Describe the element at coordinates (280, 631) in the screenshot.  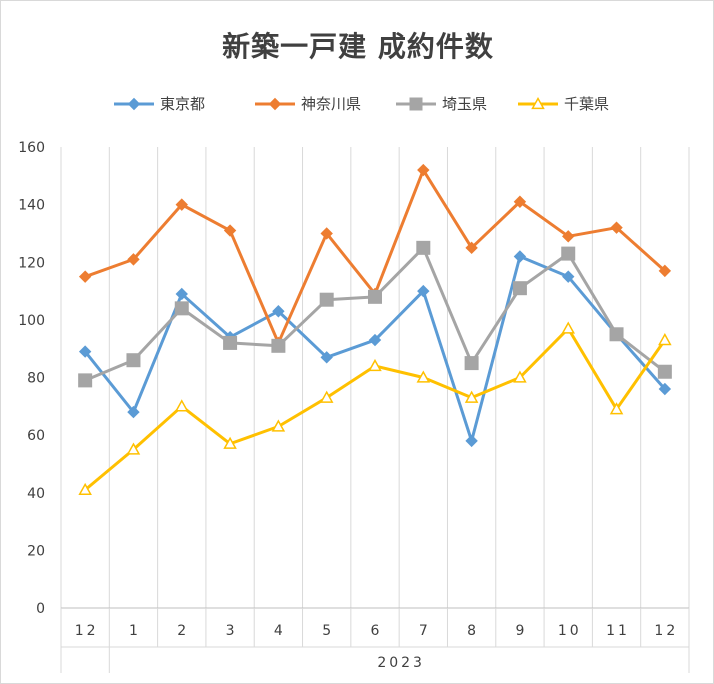
I see `x-tick-label: 4` at that location.